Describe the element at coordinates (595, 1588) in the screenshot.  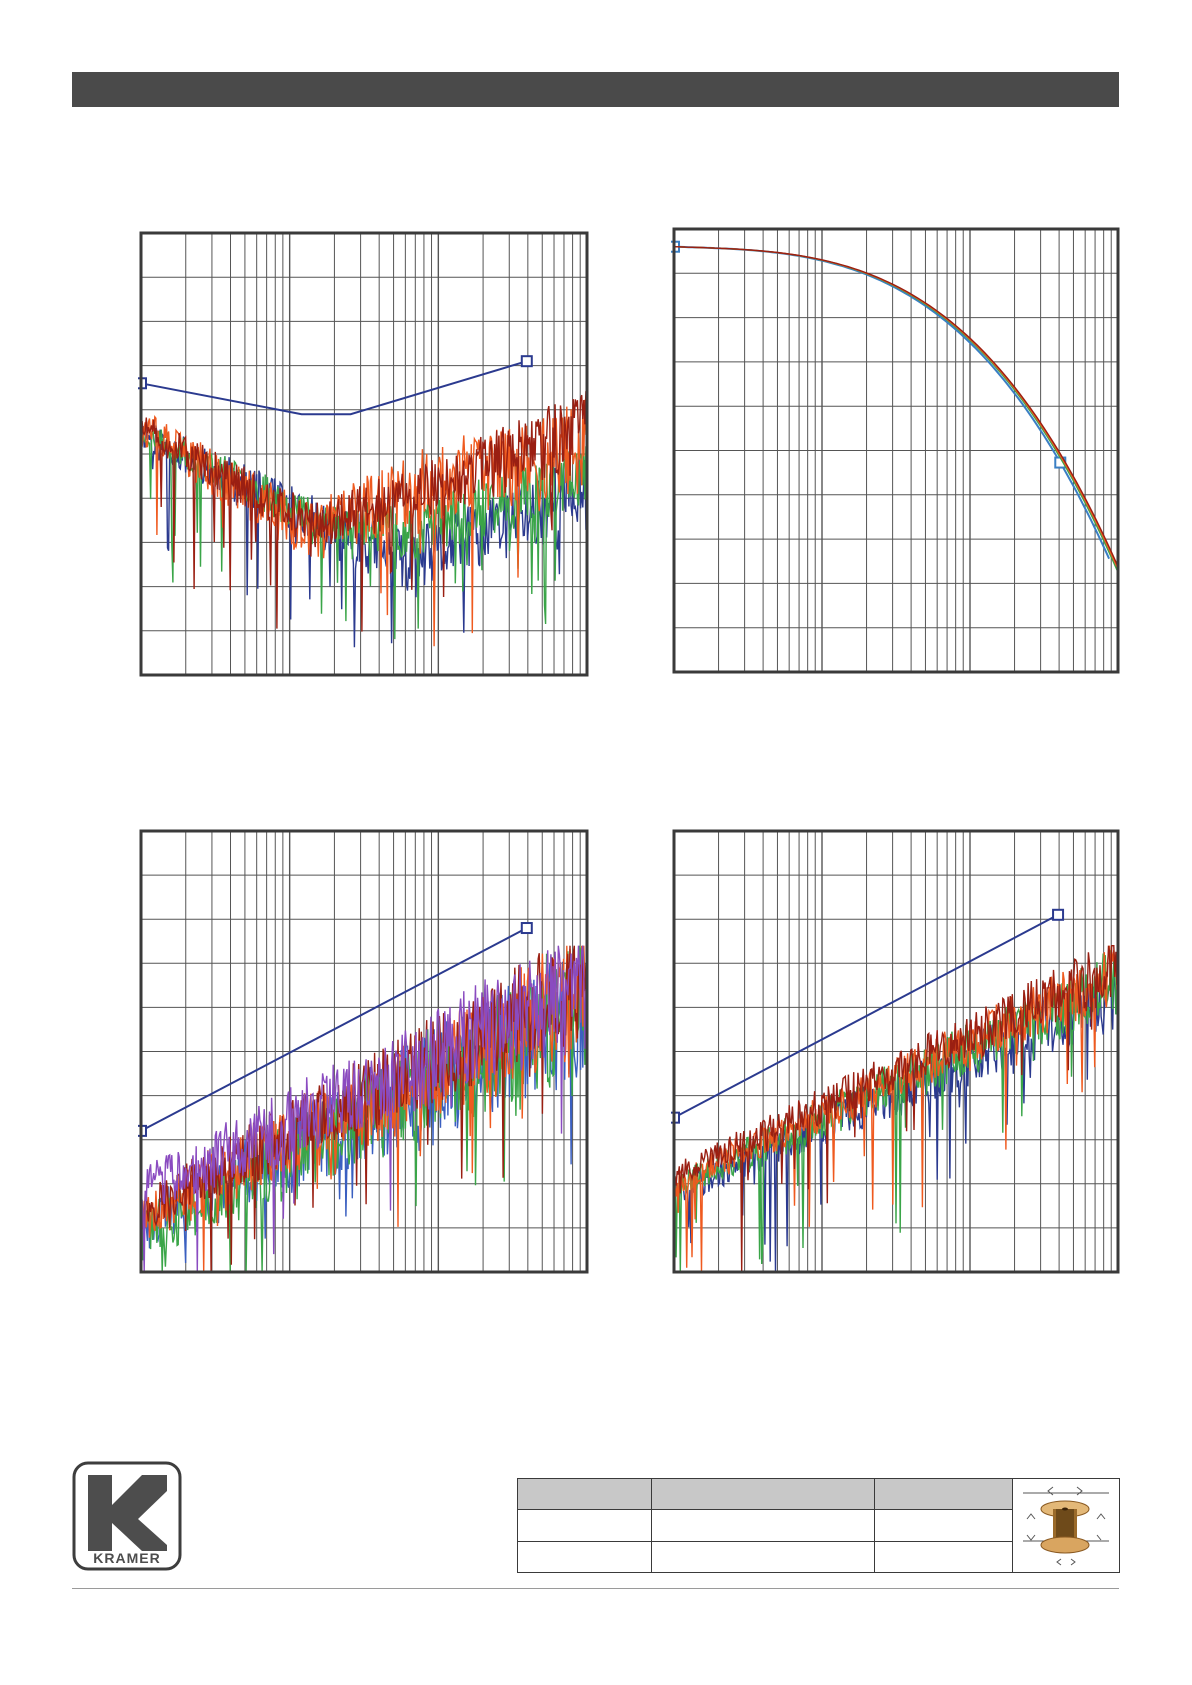
I see `footer-rule` at that location.